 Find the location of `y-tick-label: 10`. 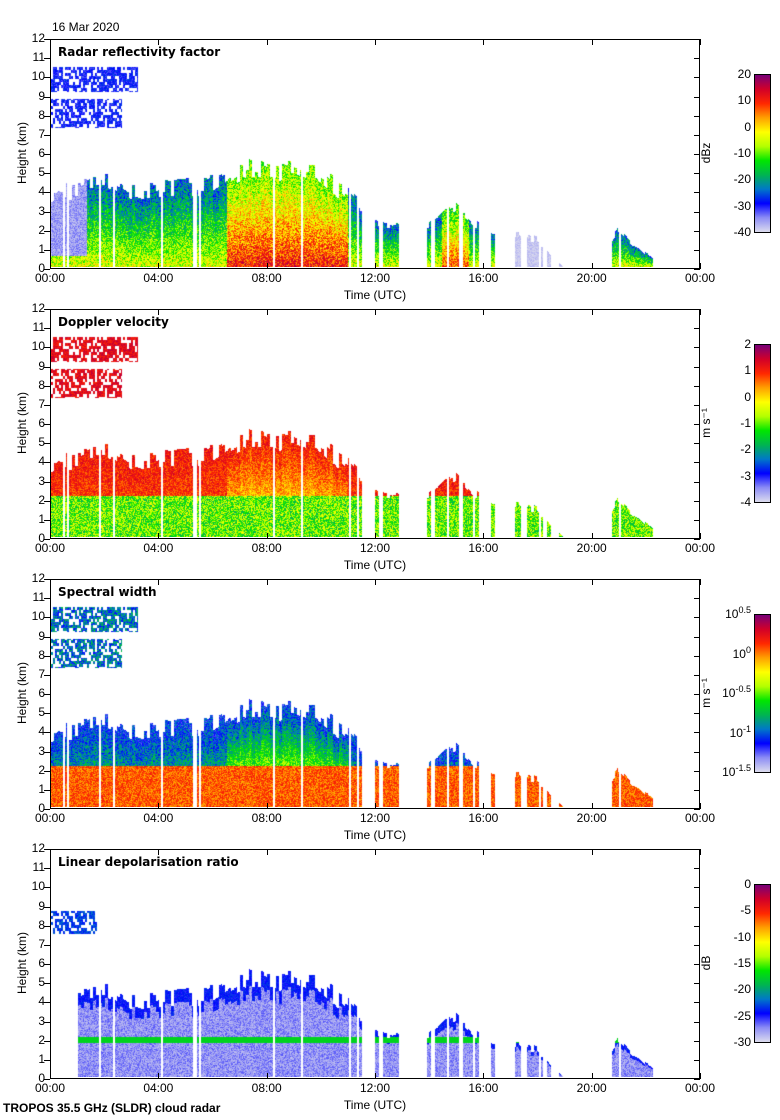

y-tick-label: 10 is located at coordinates (38, 886).